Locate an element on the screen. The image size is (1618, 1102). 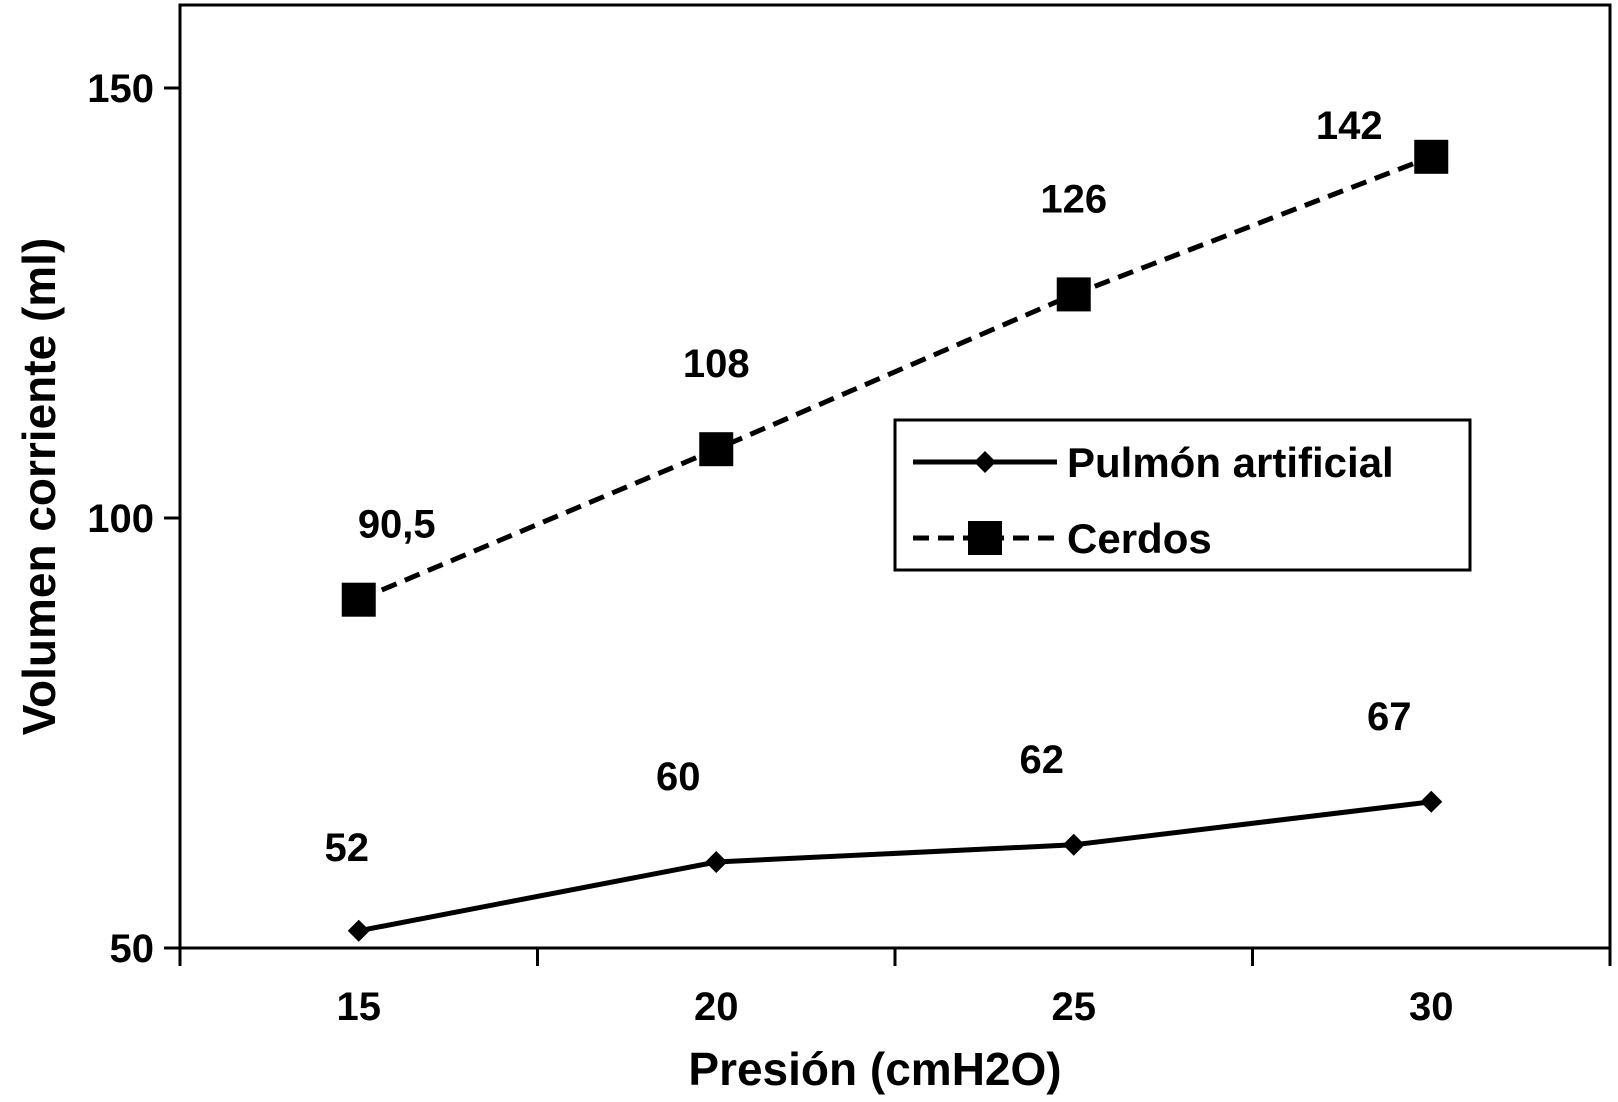
data-label: 90,5 is located at coordinates (397, 525).